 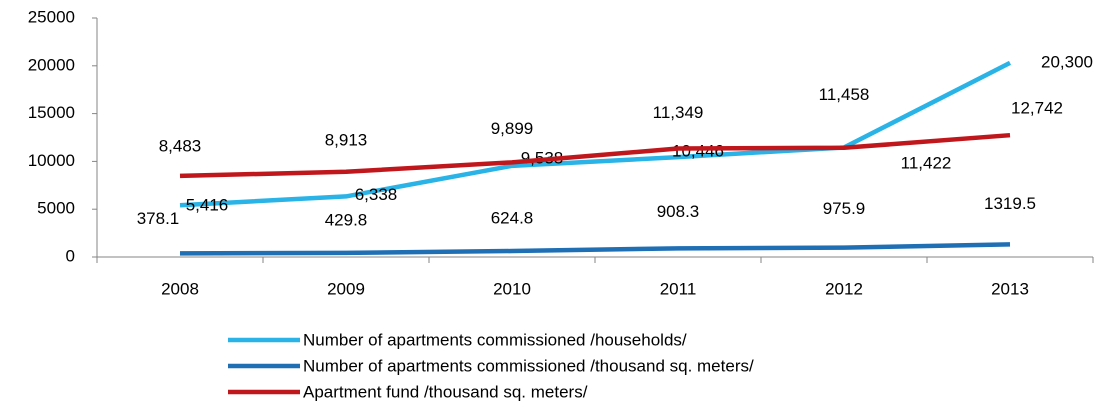 What do you see at coordinates (698, 151) in the screenshot?
I see `data-label: 10,446` at bounding box center [698, 151].